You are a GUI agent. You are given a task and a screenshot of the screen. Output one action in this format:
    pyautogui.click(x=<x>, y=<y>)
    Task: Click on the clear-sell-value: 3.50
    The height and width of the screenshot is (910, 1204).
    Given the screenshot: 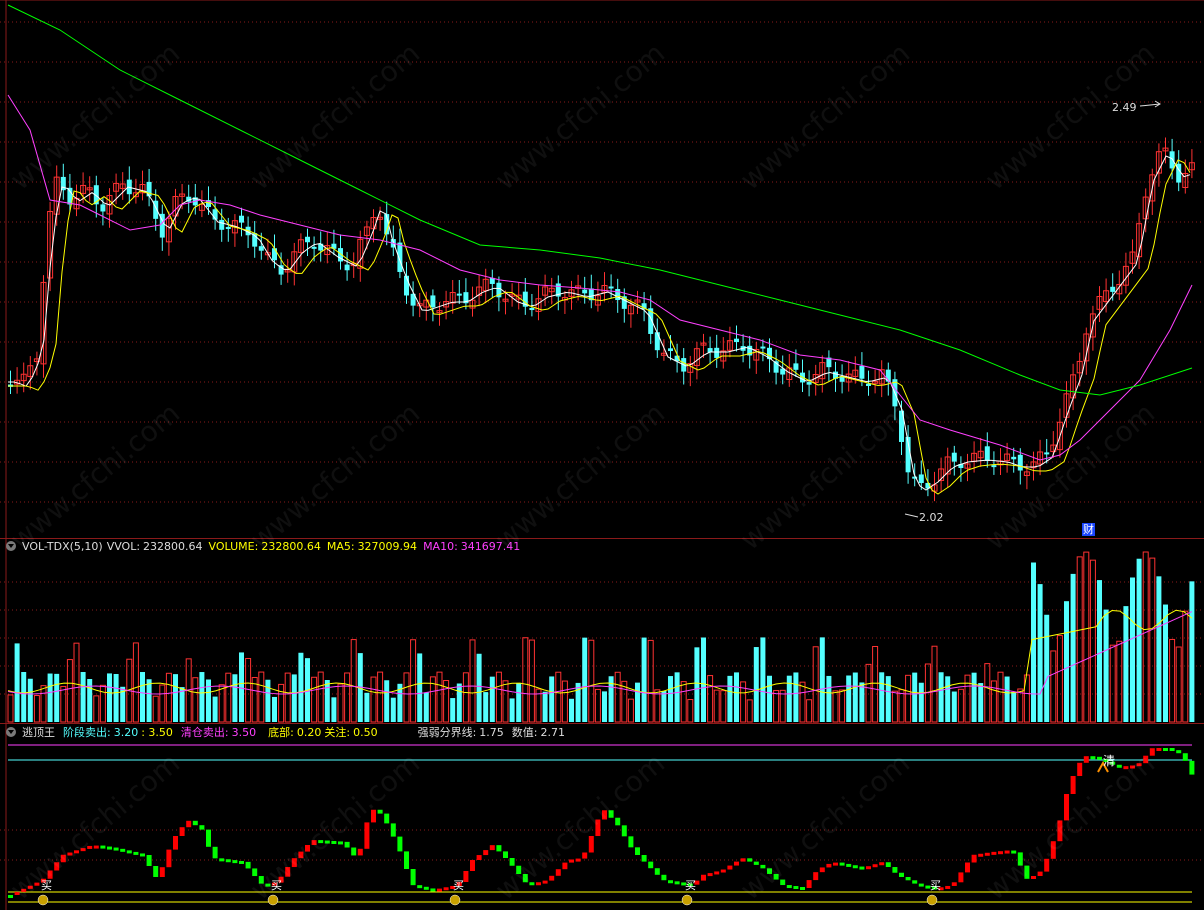 What is the action you would take?
    pyautogui.click(x=244, y=732)
    